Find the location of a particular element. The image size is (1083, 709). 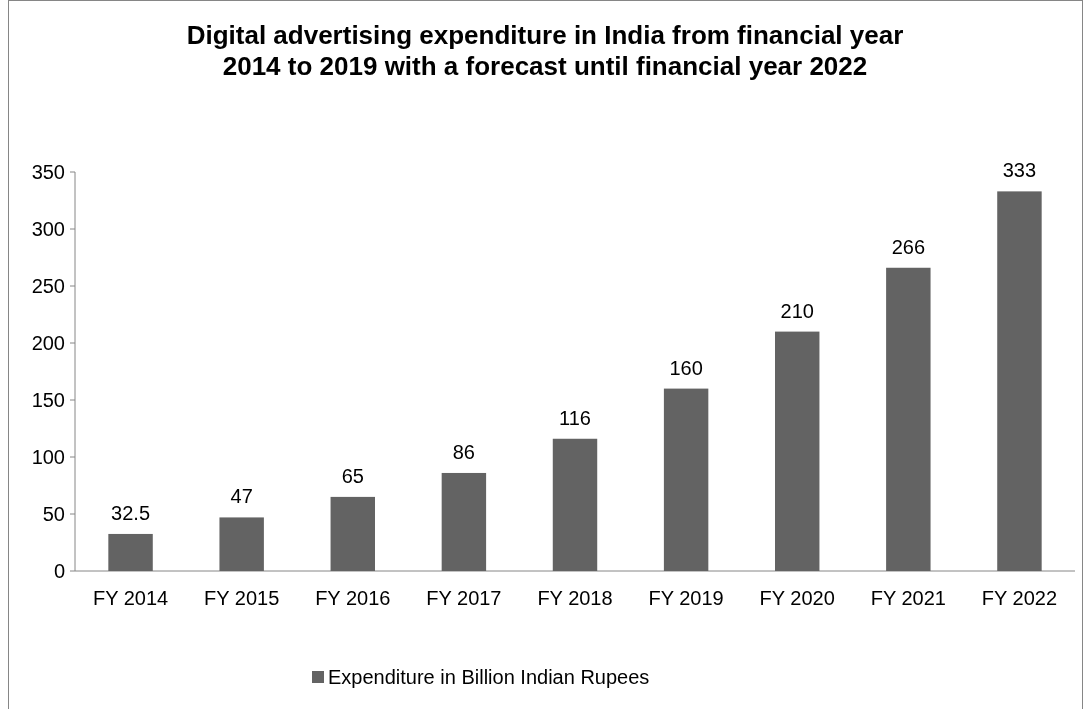

data-label: 266 is located at coordinates (908, 246).